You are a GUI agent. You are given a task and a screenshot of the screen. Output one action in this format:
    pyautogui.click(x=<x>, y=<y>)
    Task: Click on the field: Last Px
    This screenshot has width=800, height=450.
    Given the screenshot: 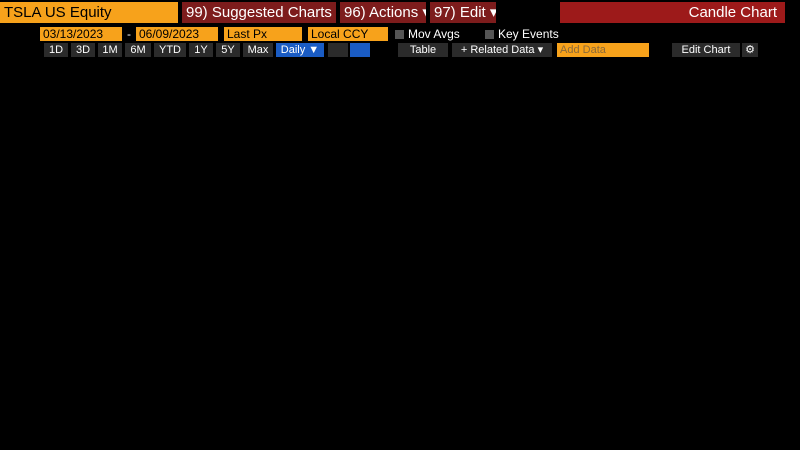 What is the action you would take?
    pyautogui.click(x=263, y=34)
    